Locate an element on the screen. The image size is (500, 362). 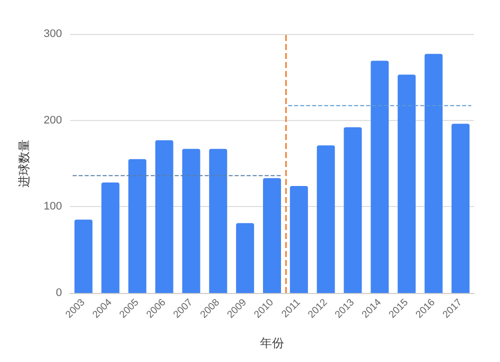
y-axis-title: 进球数量 is located at coordinates (24, 164).